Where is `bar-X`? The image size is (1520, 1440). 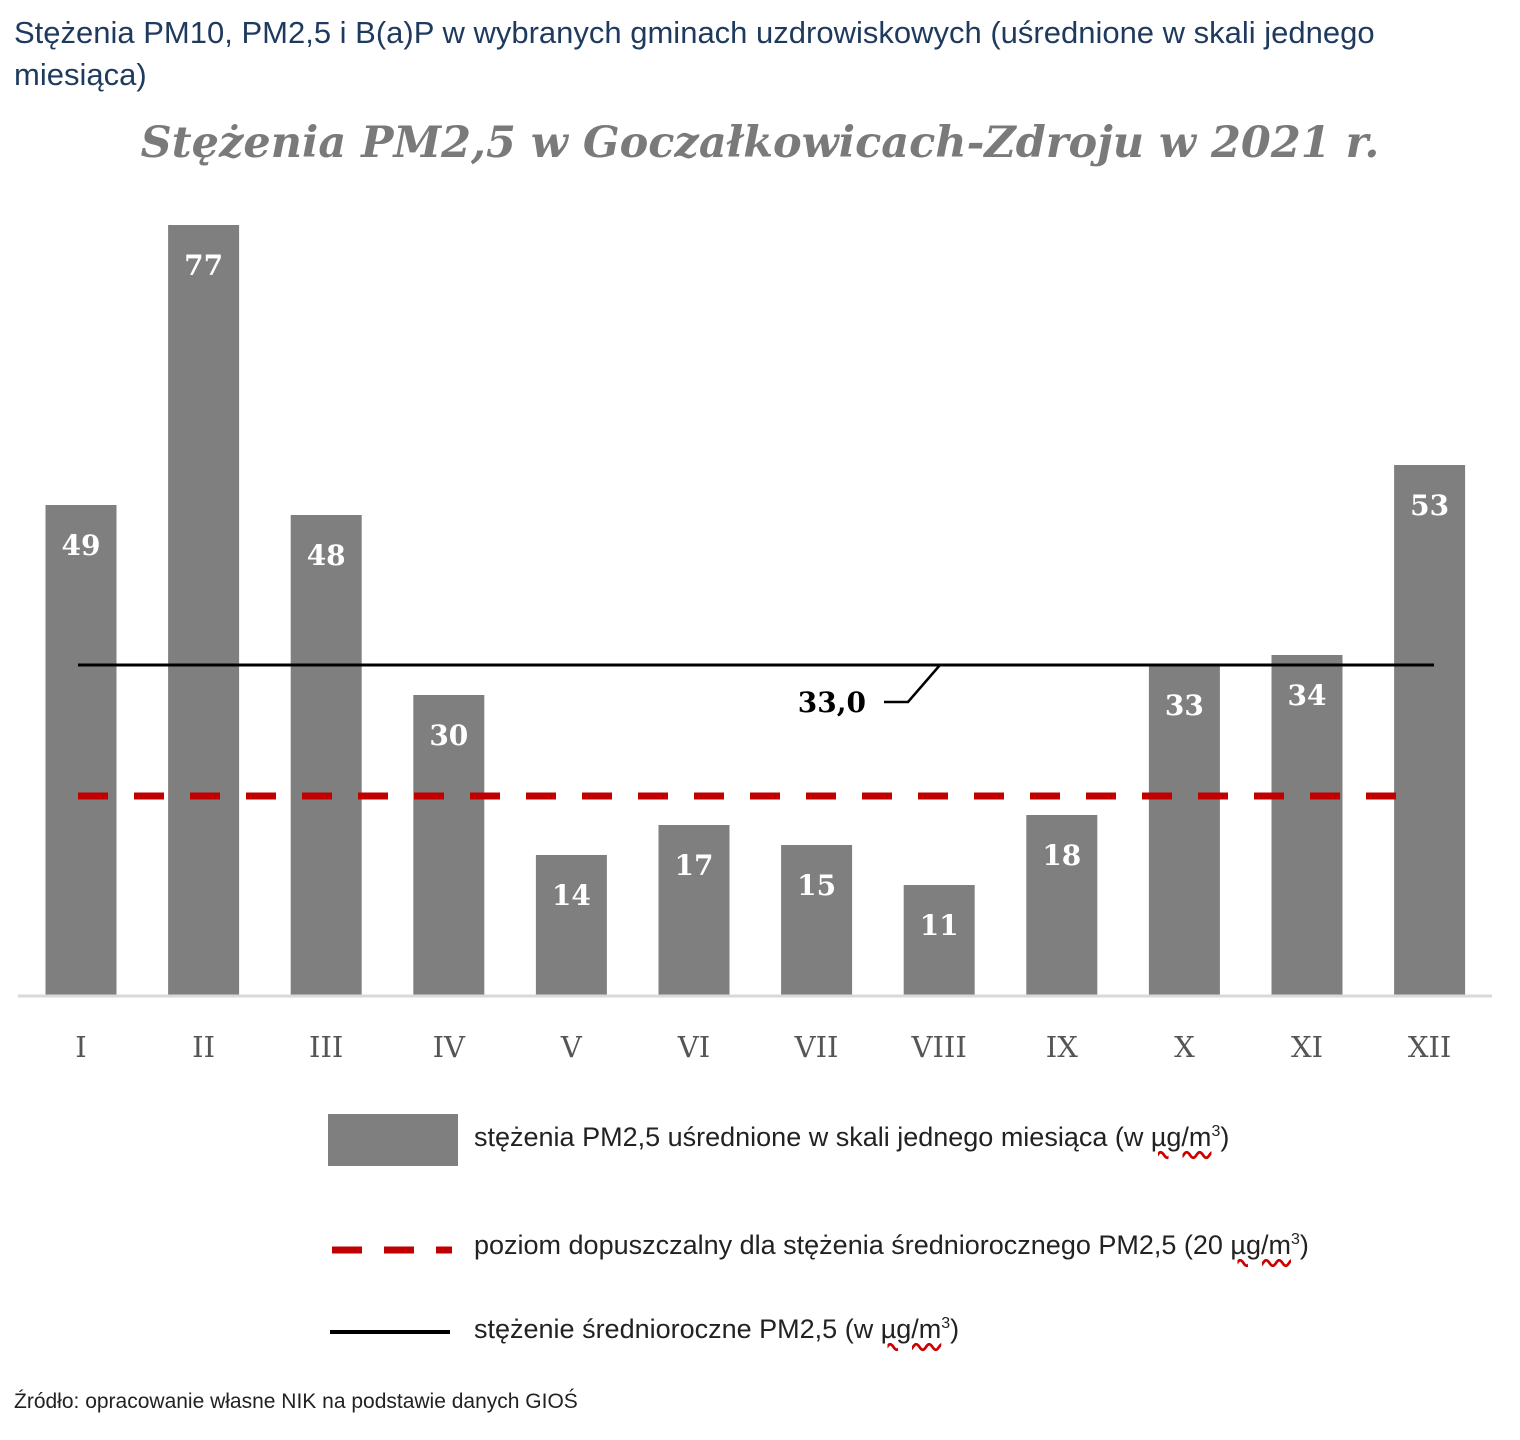 bar-X is located at coordinates (1184, 830).